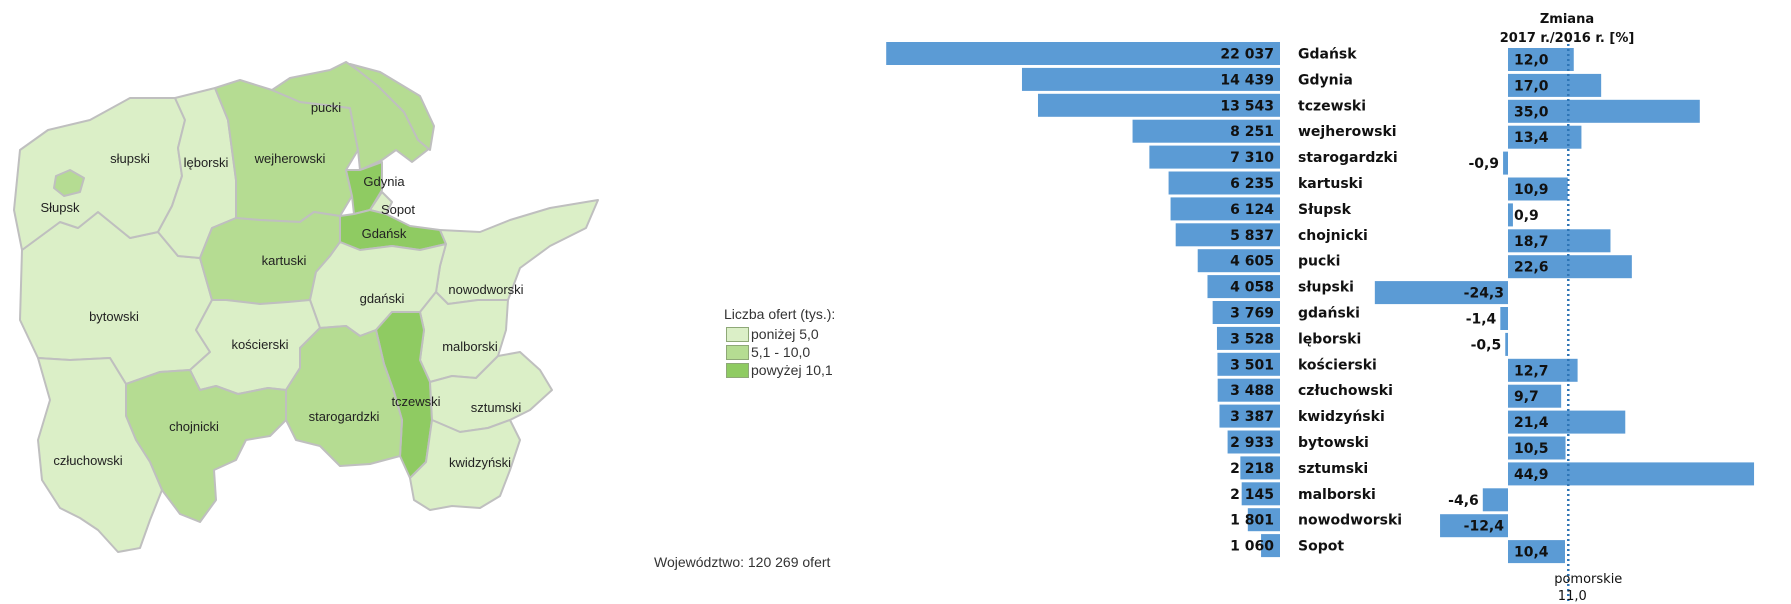  I want to click on offers-value-label-row-2: 13 543, so click(1247, 106).